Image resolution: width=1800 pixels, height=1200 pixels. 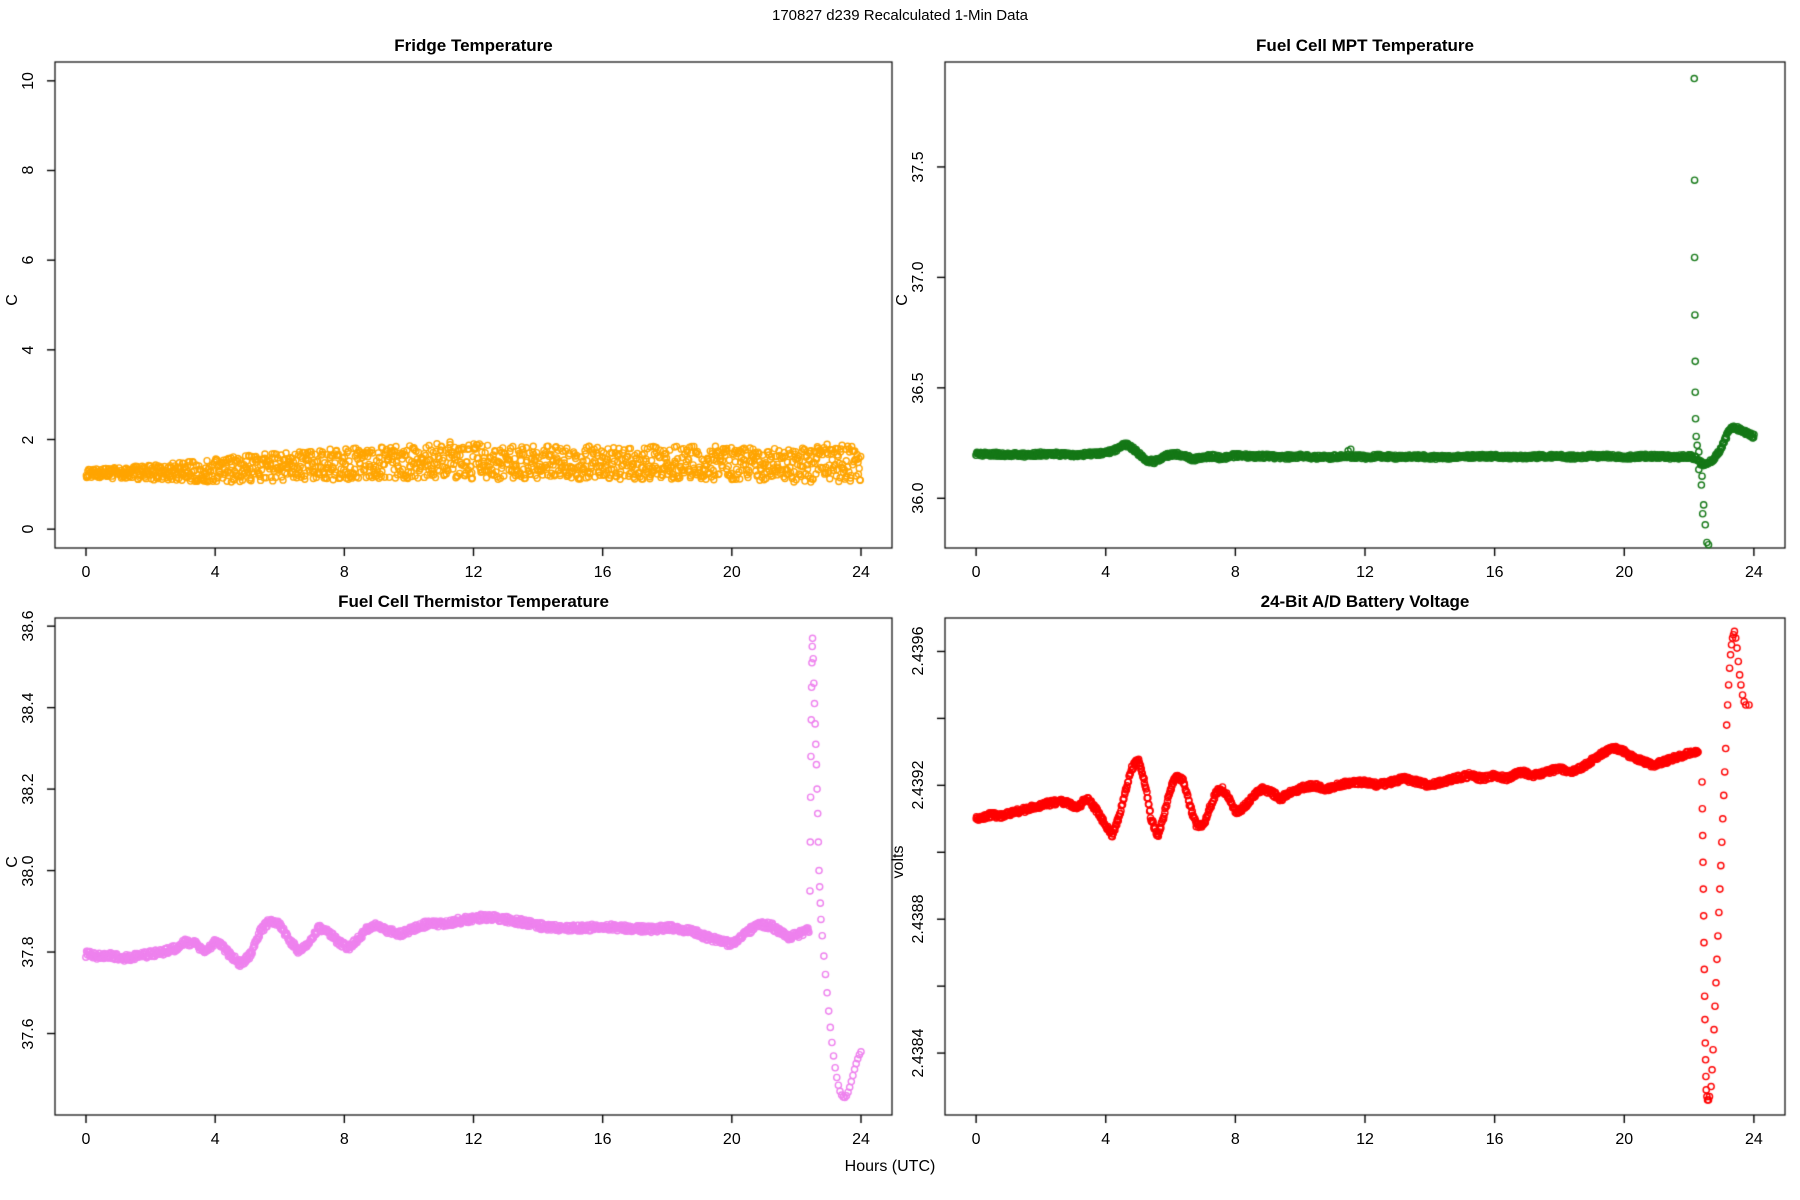 I want to click on panel-title-fridge-temperature: Fridge Temperature, so click(x=473, y=45).